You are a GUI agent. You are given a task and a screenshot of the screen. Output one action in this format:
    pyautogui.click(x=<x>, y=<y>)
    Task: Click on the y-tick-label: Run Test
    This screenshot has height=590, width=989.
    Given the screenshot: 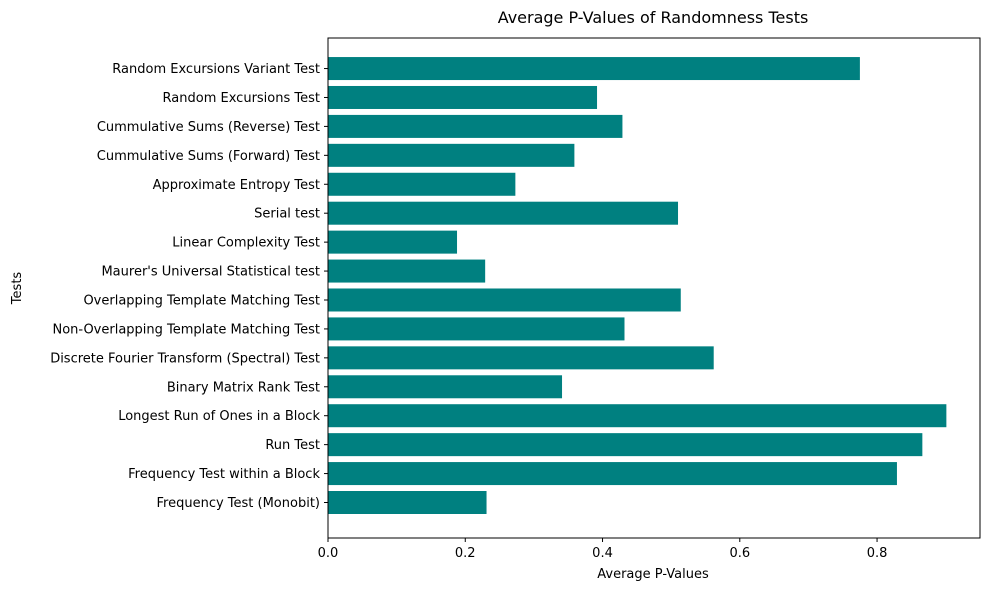 What is the action you would take?
    pyautogui.click(x=292, y=445)
    